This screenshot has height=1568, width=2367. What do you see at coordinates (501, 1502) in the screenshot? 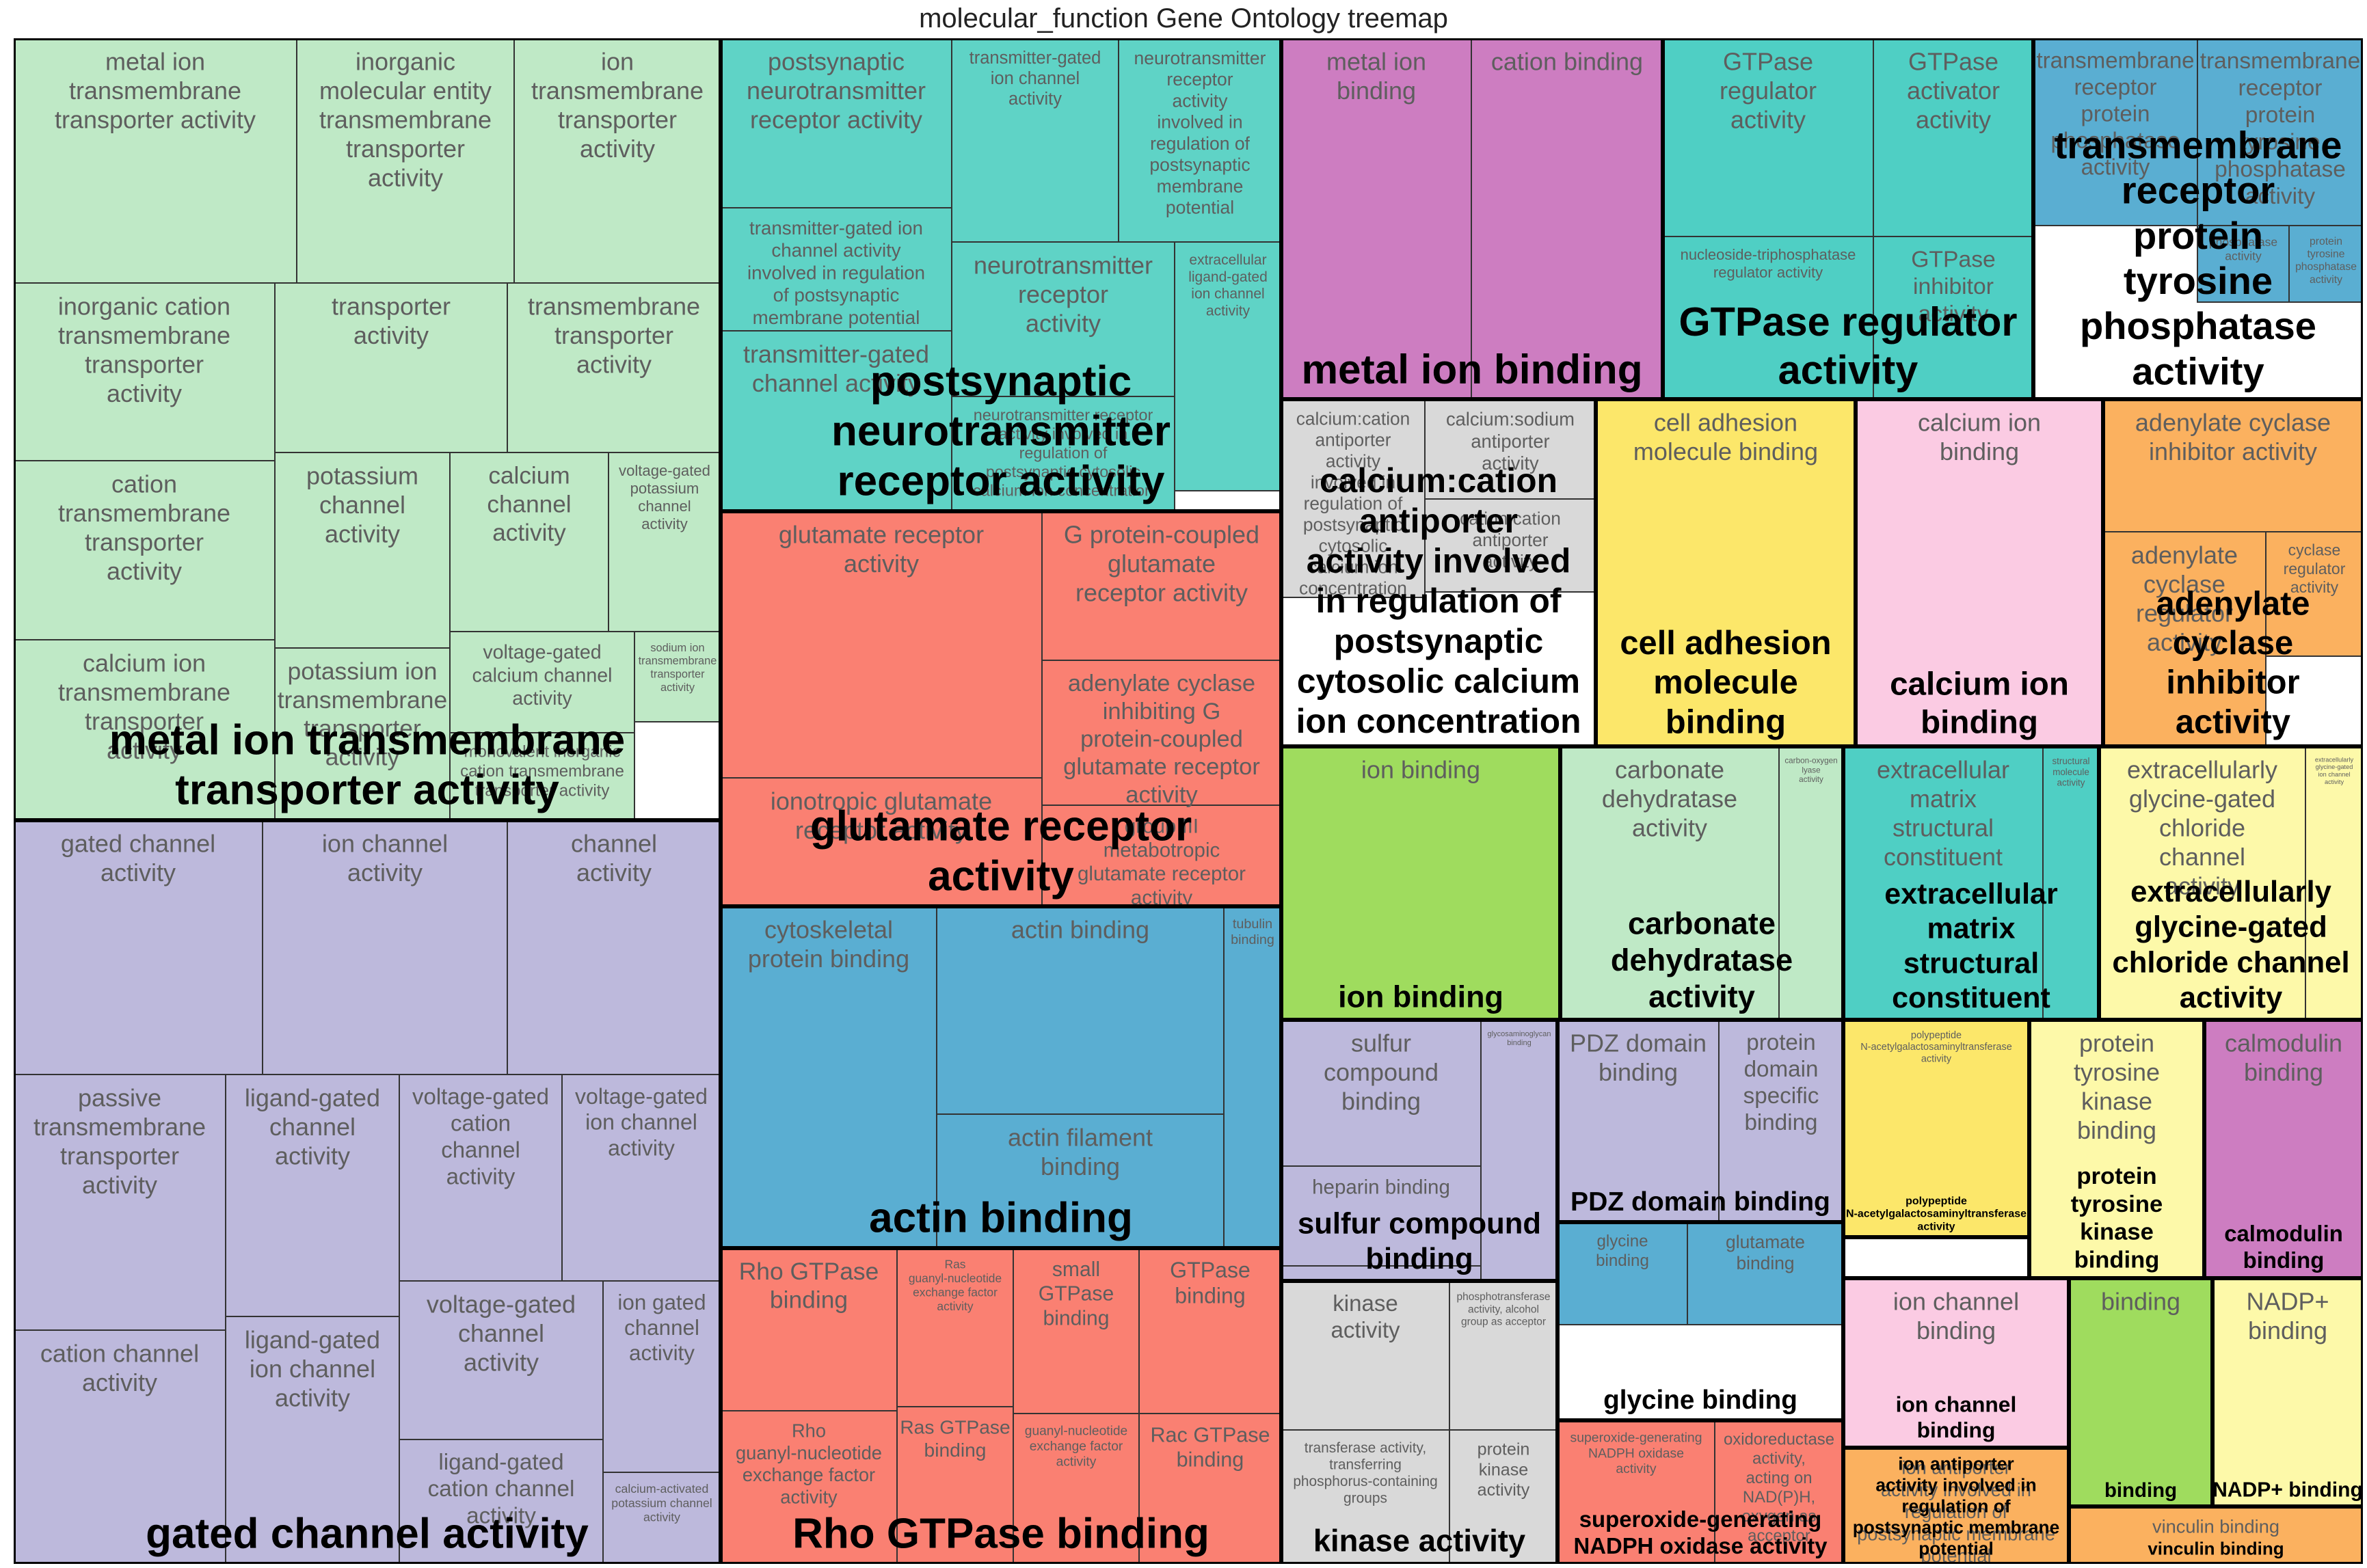
I see `treemap-cell-ligand-gated-cation-channel-activity` at bounding box center [501, 1502].